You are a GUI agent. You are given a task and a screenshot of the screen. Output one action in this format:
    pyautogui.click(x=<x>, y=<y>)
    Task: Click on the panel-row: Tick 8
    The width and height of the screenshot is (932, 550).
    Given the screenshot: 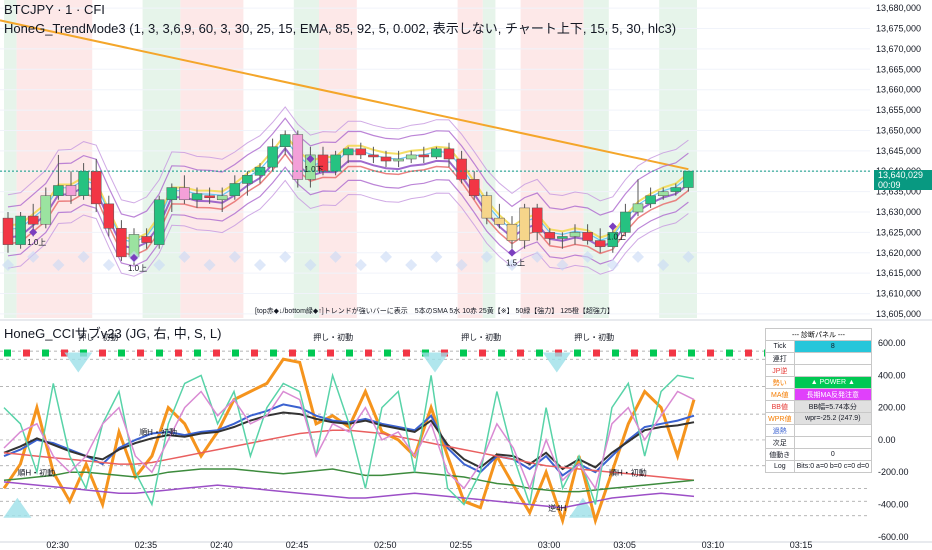 What is the action you would take?
    pyautogui.click(x=819, y=346)
    